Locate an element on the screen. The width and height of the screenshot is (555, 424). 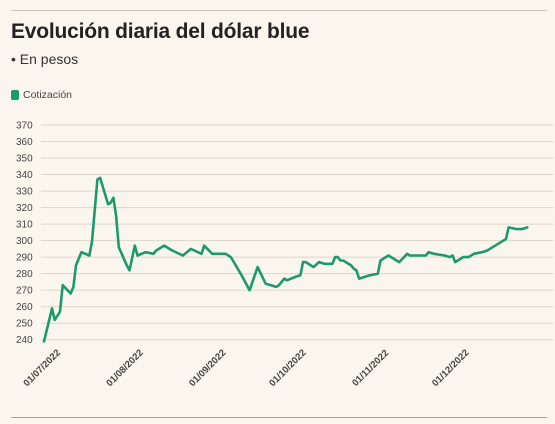
legend-swatch is located at coordinates (15, 95).